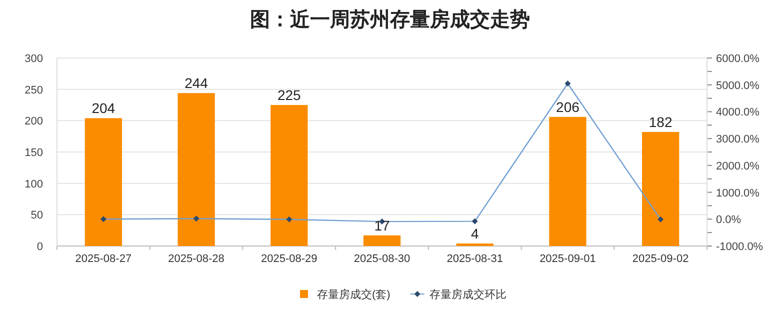  I want to click on y-tick-label: 250, so click(33, 90).